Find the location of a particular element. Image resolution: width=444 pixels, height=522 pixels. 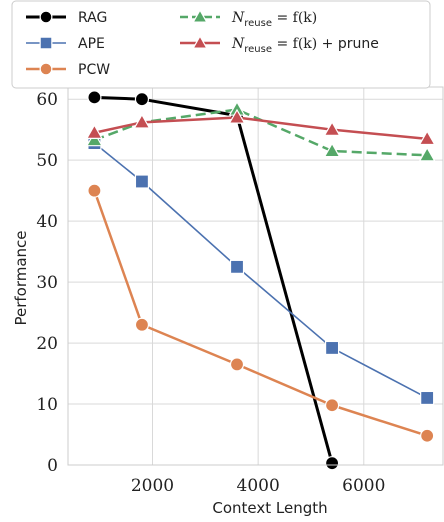

legend-label-1: APE is located at coordinates (91, 44).